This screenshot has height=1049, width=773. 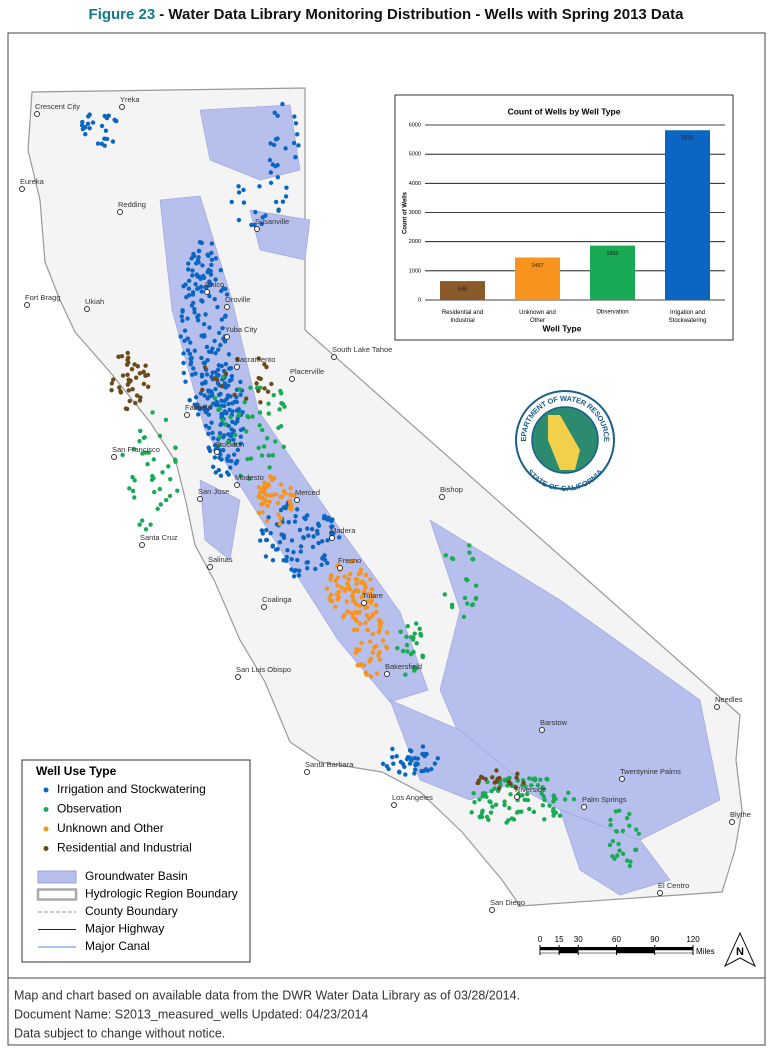 I want to click on chart-title: Count of Wells by Well Type, so click(x=564, y=111).